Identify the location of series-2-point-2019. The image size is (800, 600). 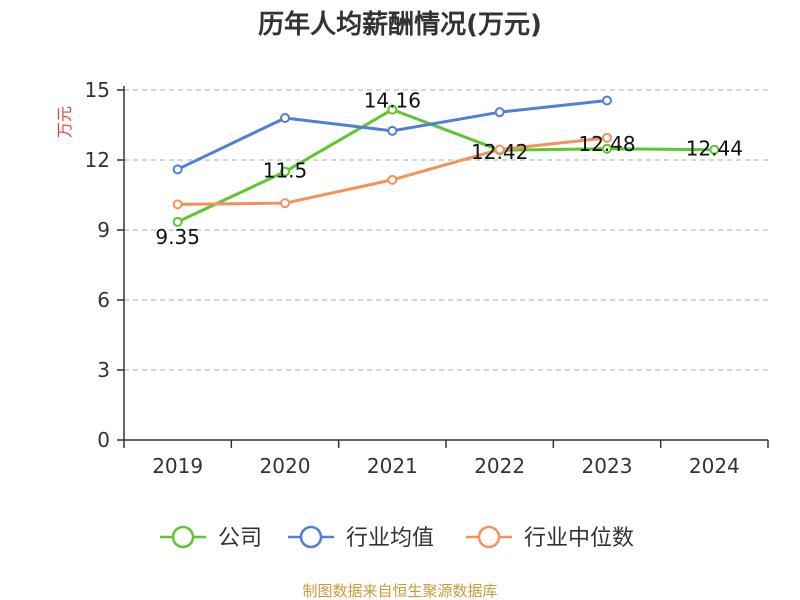
(177, 204).